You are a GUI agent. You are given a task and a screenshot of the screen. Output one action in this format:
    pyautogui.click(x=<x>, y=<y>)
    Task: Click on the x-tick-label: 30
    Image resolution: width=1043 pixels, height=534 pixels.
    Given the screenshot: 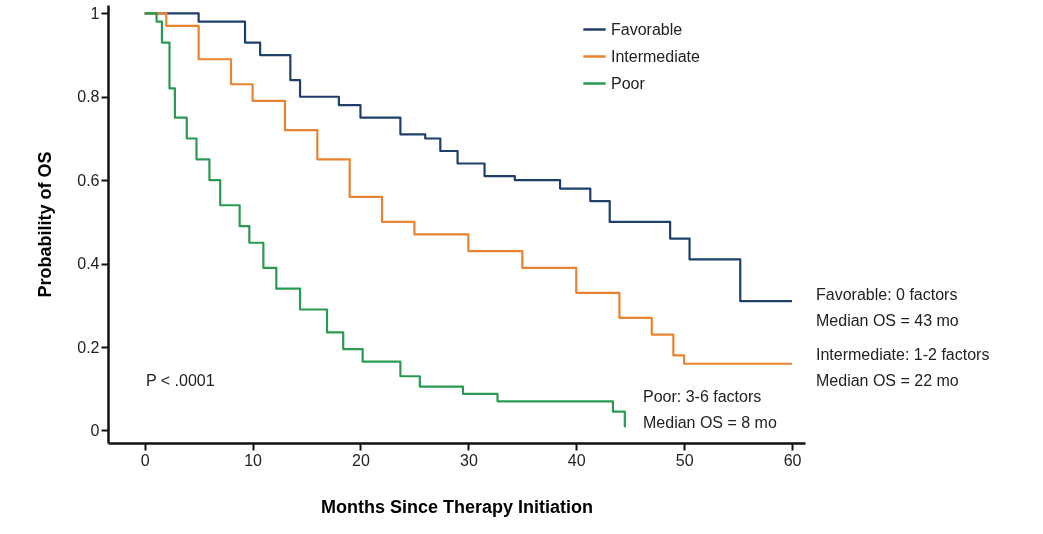 What is the action you would take?
    pyautogui.click(x=468, y=460)
    